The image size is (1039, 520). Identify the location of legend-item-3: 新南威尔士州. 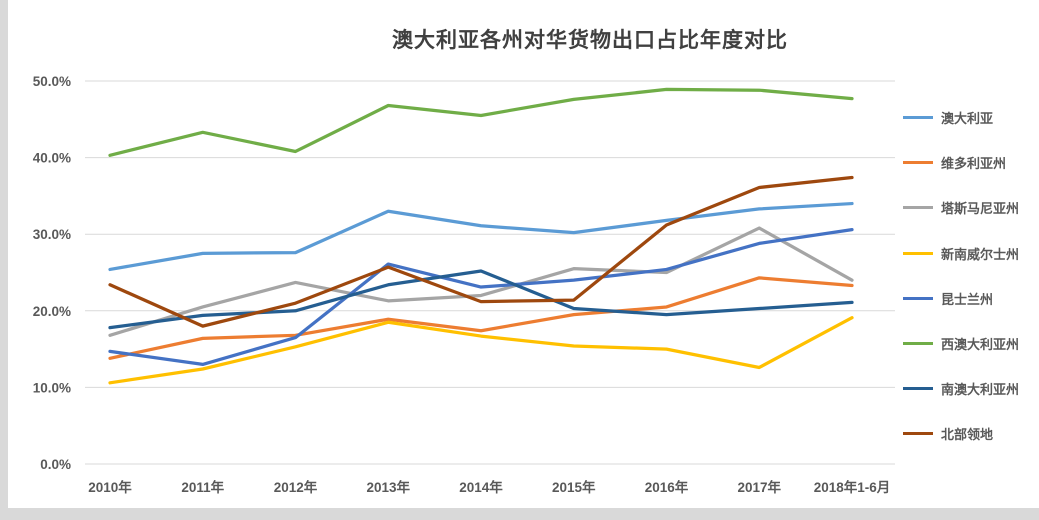
(970, 253).